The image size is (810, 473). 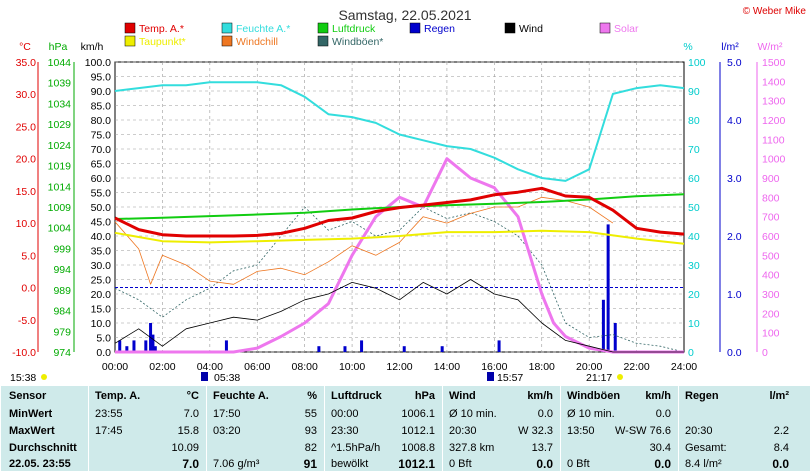 What do you see at coordinates (60, 208) in the screenshot?
I see `axis-hpa-tick: 1009` at bounding box center [60, 208].